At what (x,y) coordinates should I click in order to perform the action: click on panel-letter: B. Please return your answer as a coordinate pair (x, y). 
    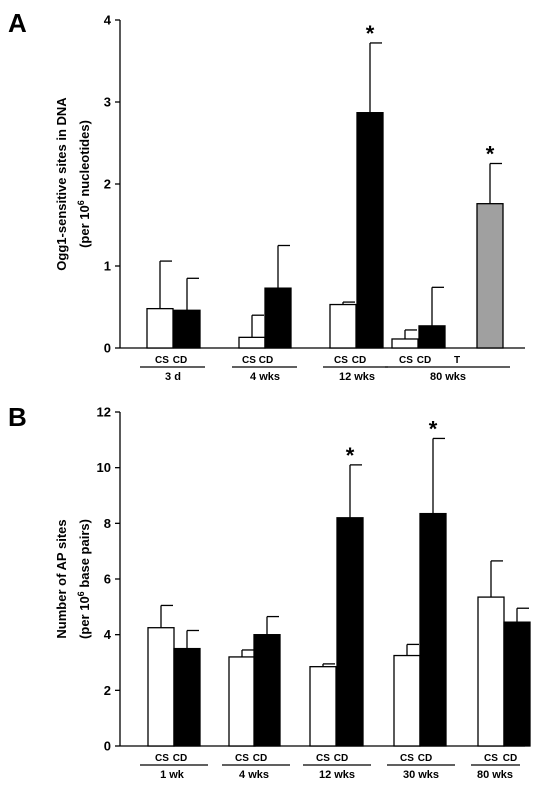
    Looking at the image, I should click on (17, 417).